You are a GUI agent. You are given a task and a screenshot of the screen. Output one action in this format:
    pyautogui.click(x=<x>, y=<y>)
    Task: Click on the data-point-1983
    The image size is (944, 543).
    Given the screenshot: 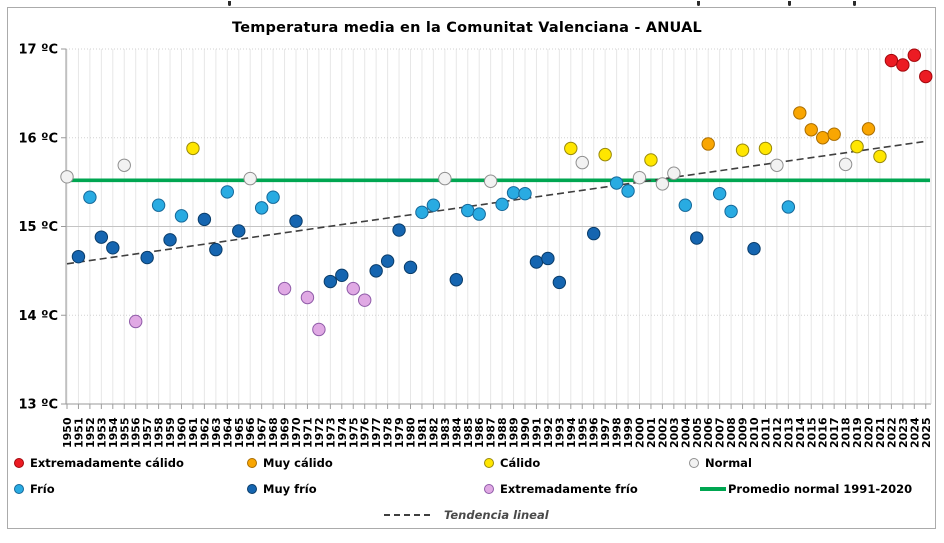 What is the action you would take?
    pyautogui.click(x=445, y=178)
    